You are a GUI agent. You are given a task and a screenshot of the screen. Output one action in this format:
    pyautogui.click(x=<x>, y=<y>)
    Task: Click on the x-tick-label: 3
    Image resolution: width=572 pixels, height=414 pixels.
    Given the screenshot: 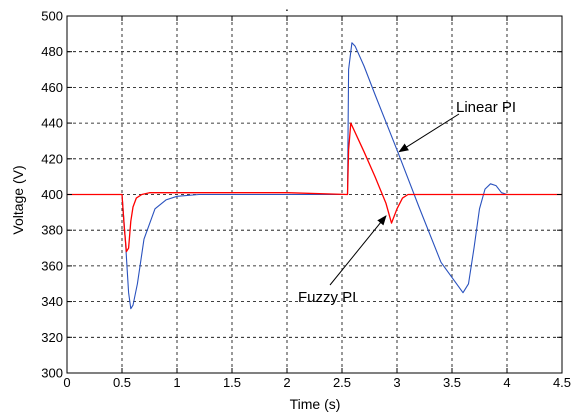 What is the action you would take?
    pyautogui.click(x=396, y=382)
    